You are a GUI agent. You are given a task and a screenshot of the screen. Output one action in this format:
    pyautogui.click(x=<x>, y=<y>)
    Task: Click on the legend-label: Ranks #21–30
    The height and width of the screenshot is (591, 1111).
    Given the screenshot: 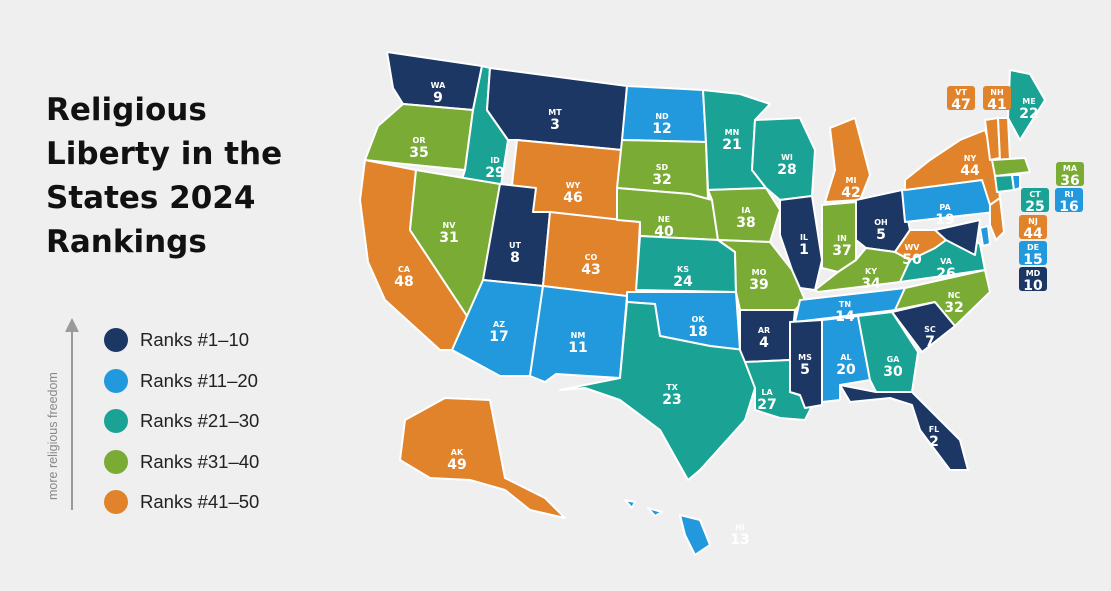 What is the action you would take?
    pyautogui.click(x=200, y=421)
    